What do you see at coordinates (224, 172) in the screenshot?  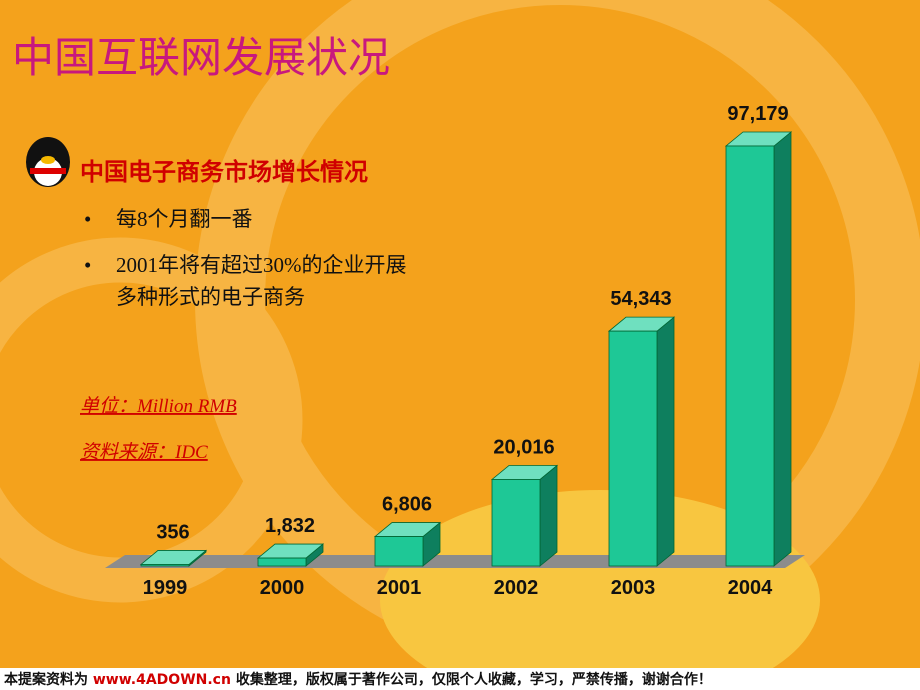 I see `subtitle: 中国电子商务市场增长情况` at bounding box center [224, 172].